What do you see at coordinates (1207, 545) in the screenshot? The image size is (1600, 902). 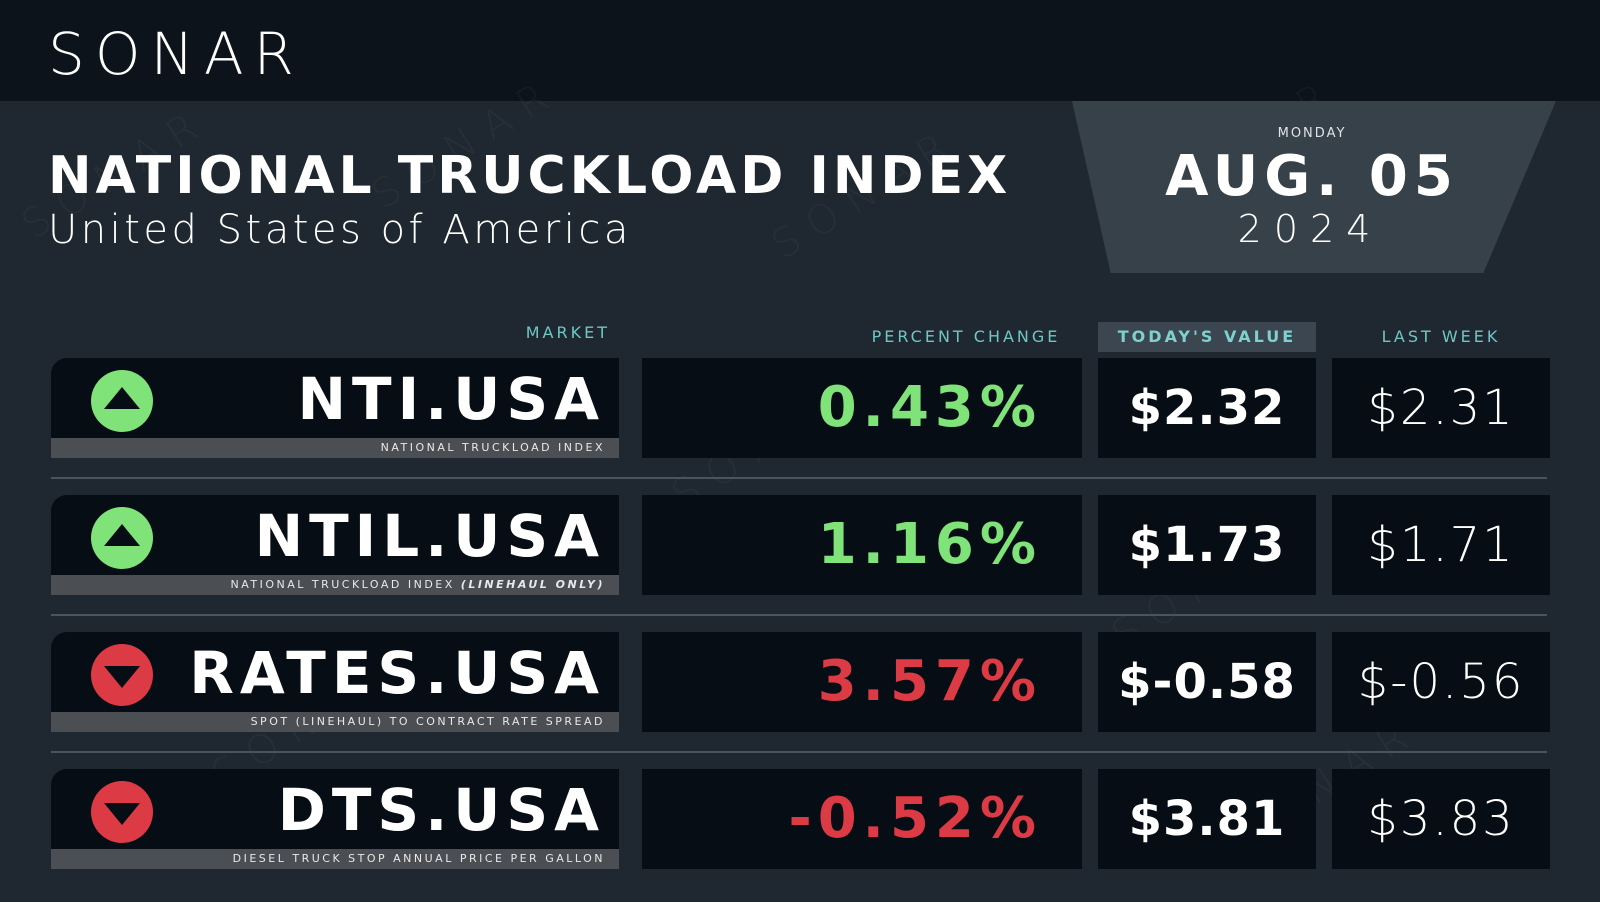 I see `todays-value: $1.73` at bounding box center [1207, 545].